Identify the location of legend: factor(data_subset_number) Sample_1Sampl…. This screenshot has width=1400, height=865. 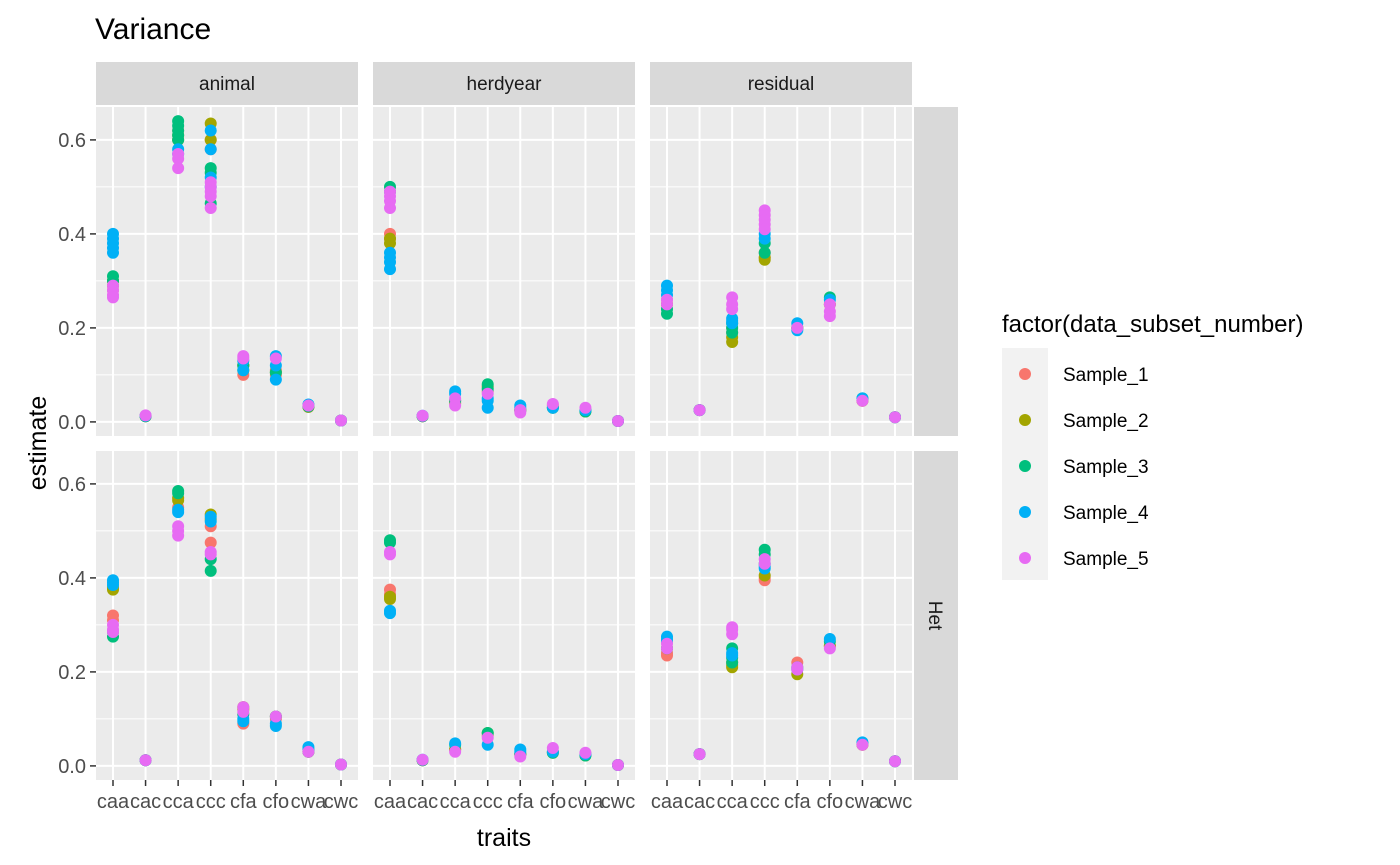
(1153, 445).